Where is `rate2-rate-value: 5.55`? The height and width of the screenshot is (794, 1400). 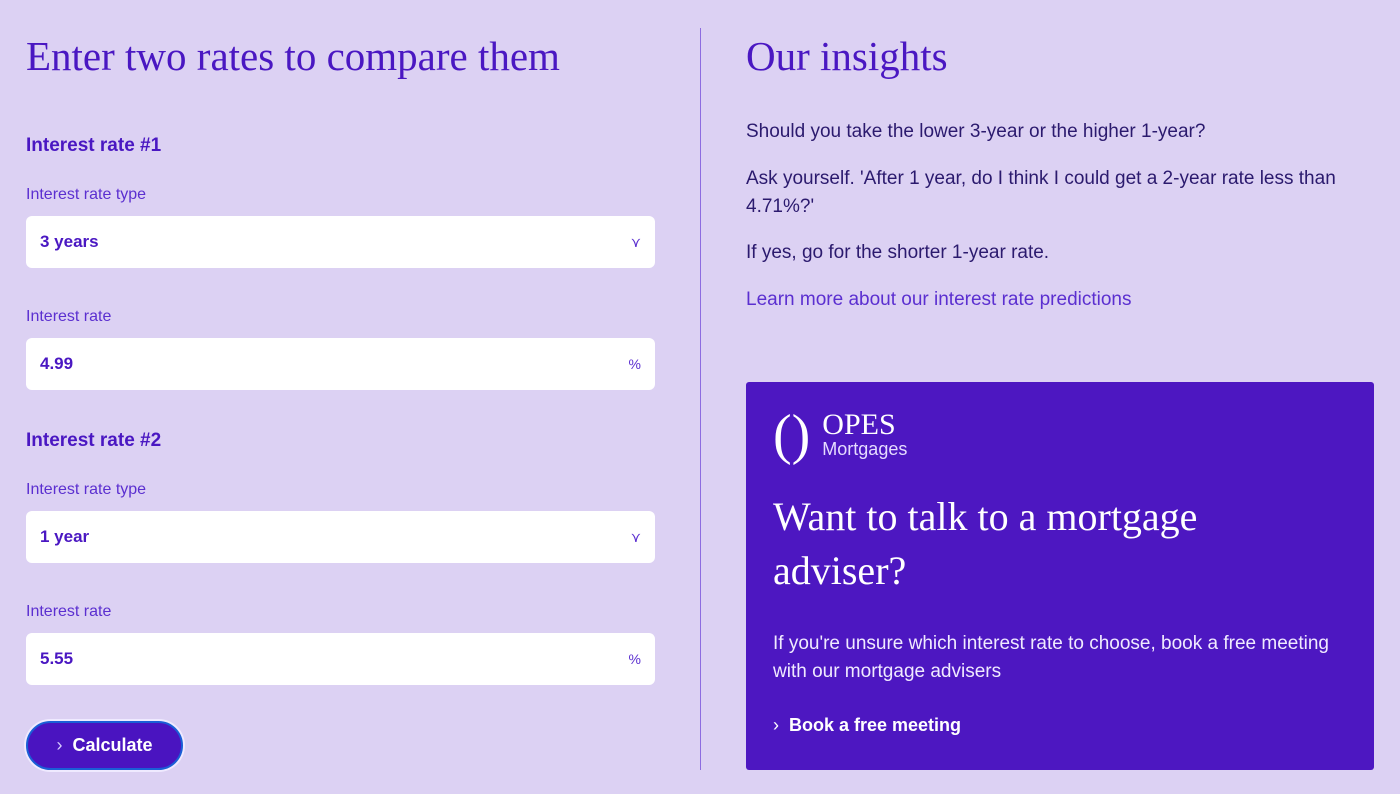 rate2-rate-value: 5.55 is located at coordinates (57, 658).